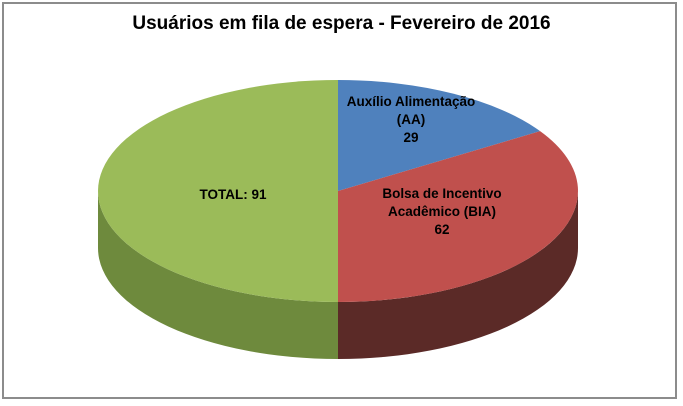 This screenshot has width=683, height=406. I want to click on pie-side-bia, so click(458, 275).